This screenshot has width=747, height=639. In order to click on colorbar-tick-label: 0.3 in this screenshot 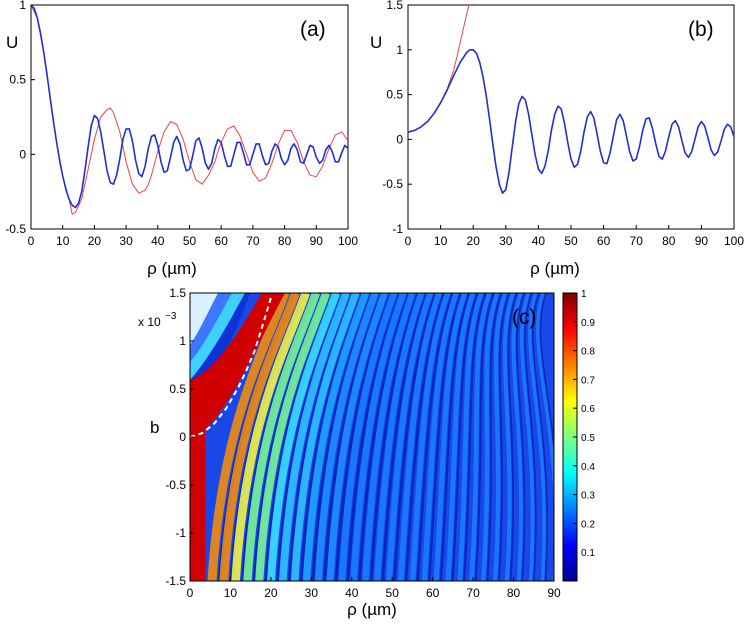, I will do `click(588, 496)`.